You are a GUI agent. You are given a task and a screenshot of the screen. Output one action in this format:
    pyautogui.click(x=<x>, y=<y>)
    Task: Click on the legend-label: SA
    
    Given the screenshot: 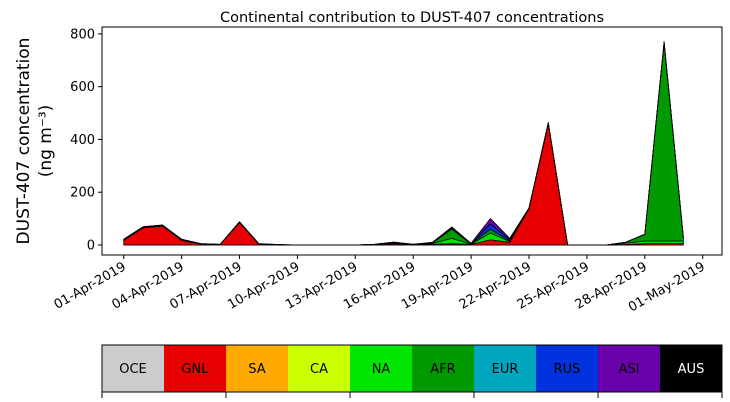 What is the action you would take?
    pyautogui.click(x=256, y=369)
    